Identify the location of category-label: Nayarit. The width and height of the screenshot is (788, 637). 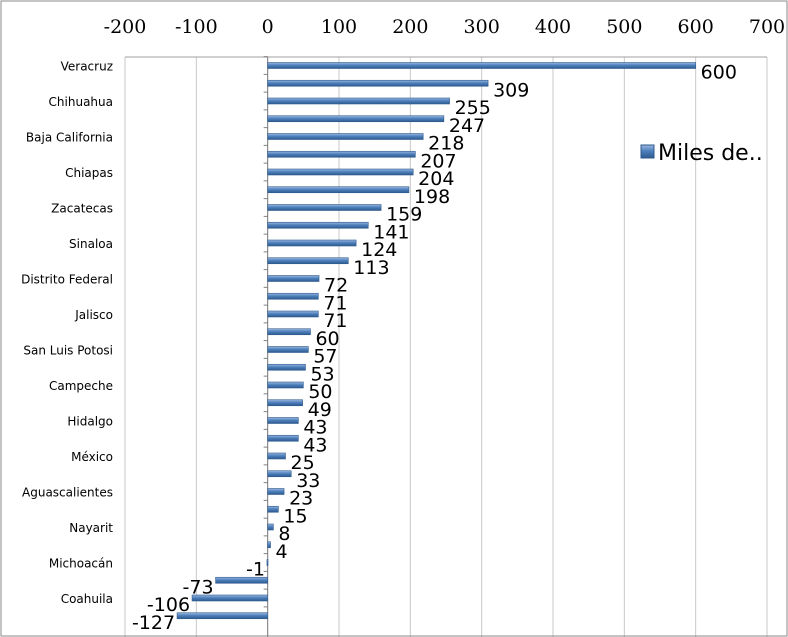
(91, 528).